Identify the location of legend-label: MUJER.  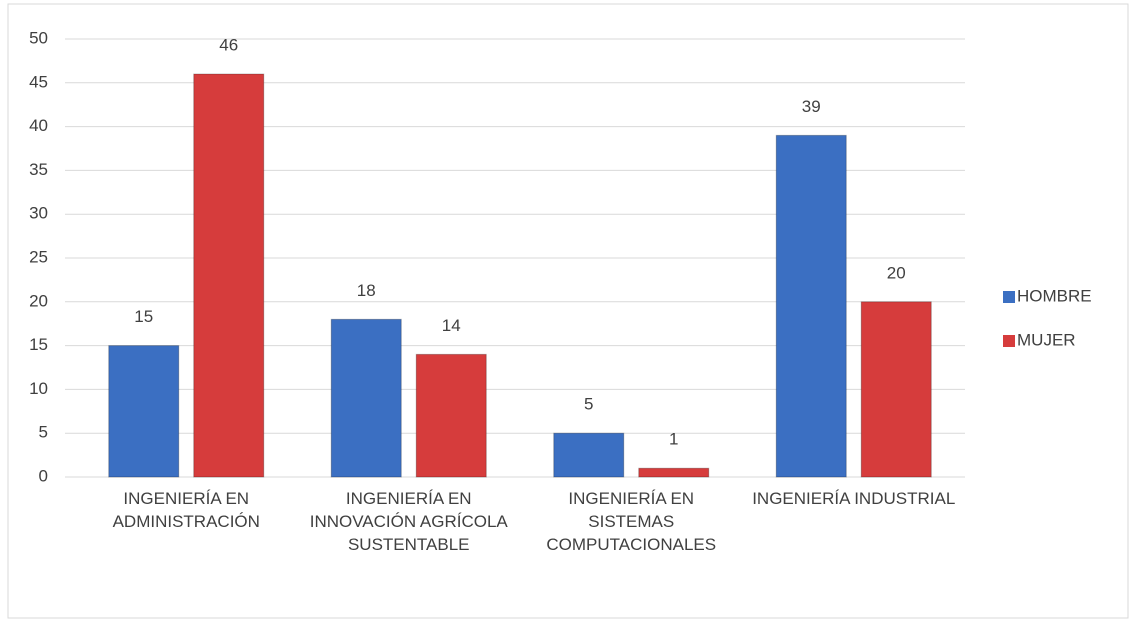
(1046, 339).